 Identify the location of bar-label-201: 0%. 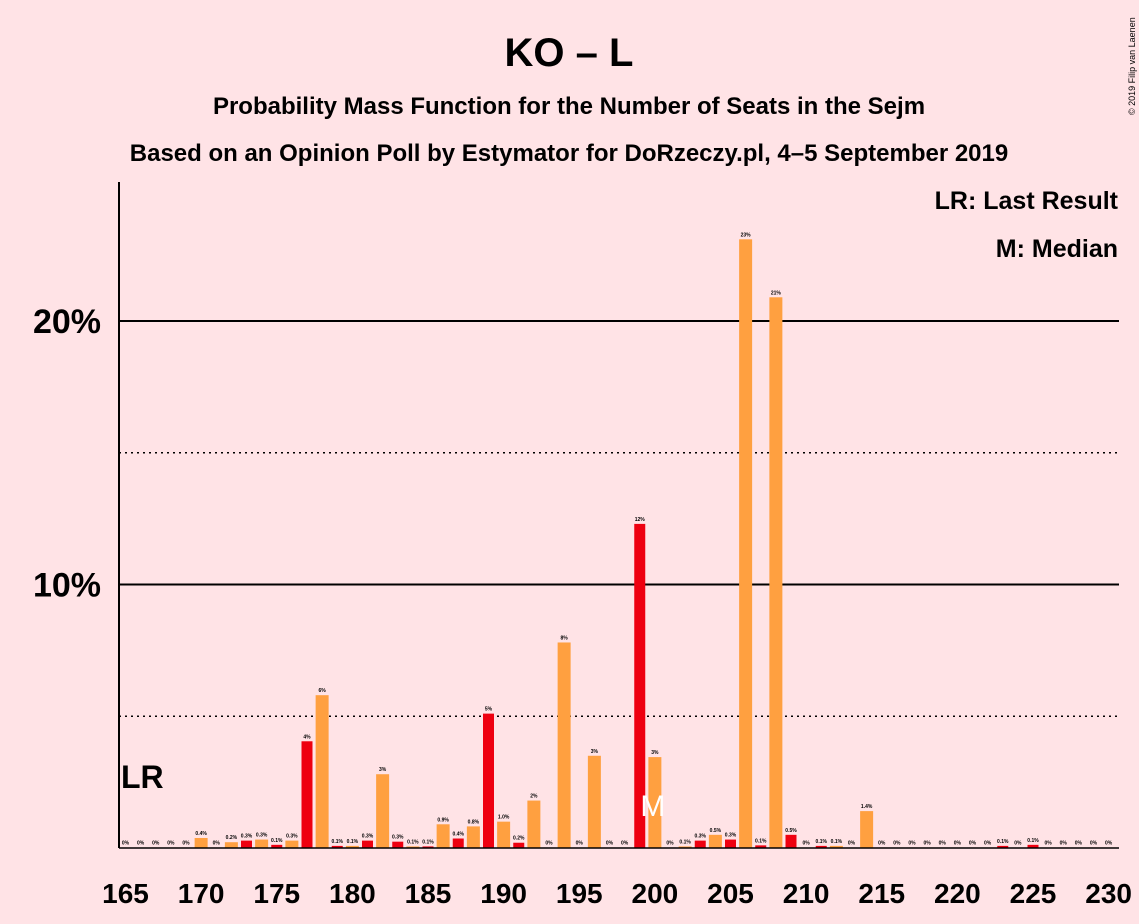
(670, 843).